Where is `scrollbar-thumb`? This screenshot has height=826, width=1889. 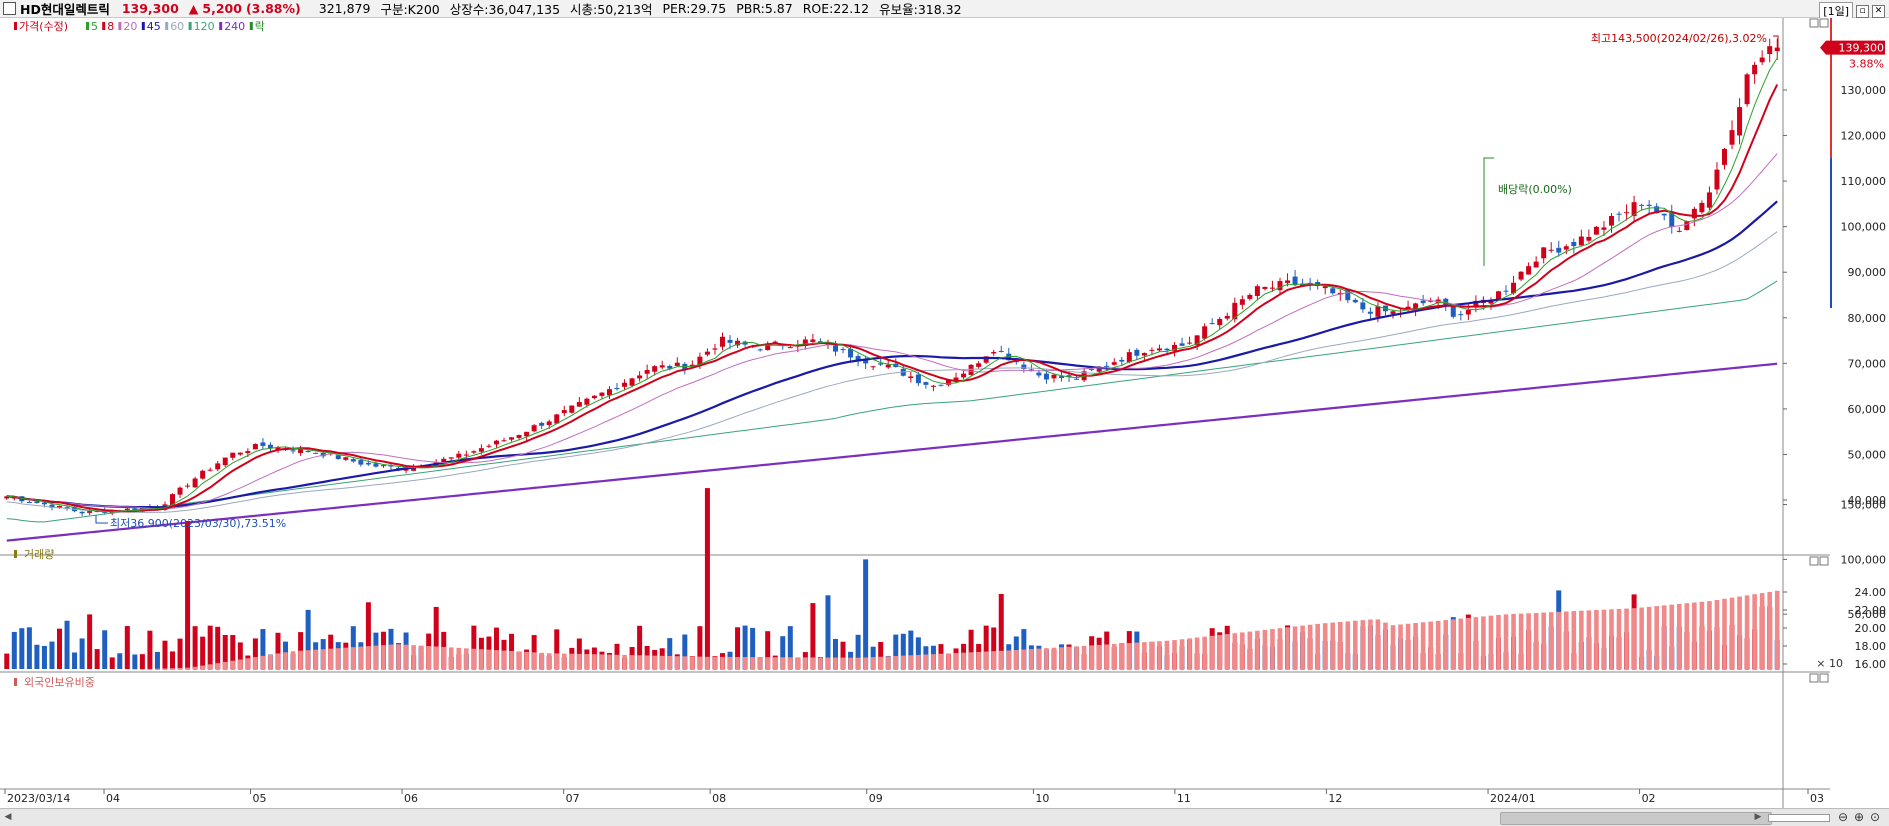
scrollbar-thumb is located at coordinates (1636, 818).